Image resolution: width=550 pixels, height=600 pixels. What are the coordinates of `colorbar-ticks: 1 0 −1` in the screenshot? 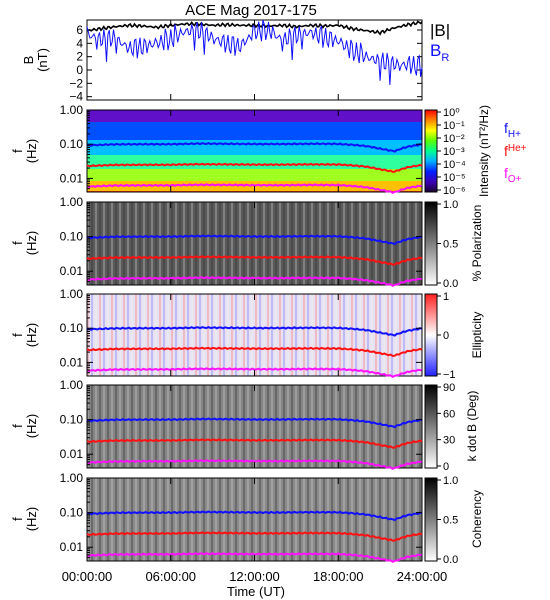 It's located at (446, 336).